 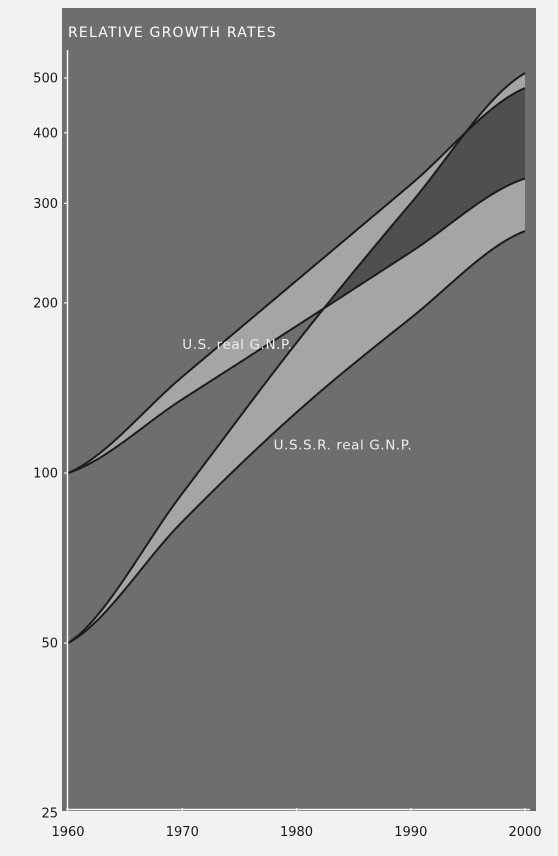 I want to click on y-ticks: 25 50 100 200 300 400 500, so click(x=50, y=447).